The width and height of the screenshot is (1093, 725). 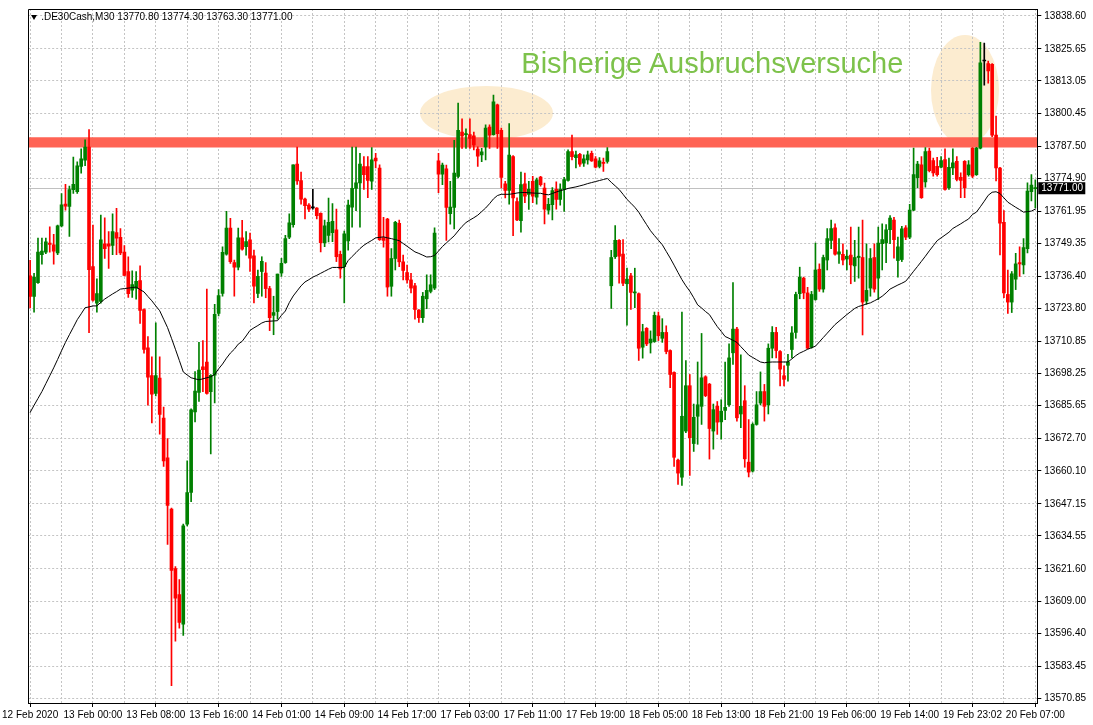 I want to click on x-tick-label: 13 Feb 08:00, so click(x=156, y=714).